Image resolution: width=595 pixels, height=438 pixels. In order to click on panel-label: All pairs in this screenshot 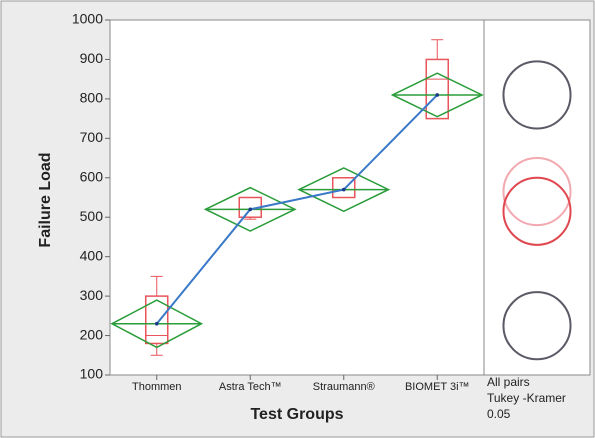, I will do `click(508, 382)`.